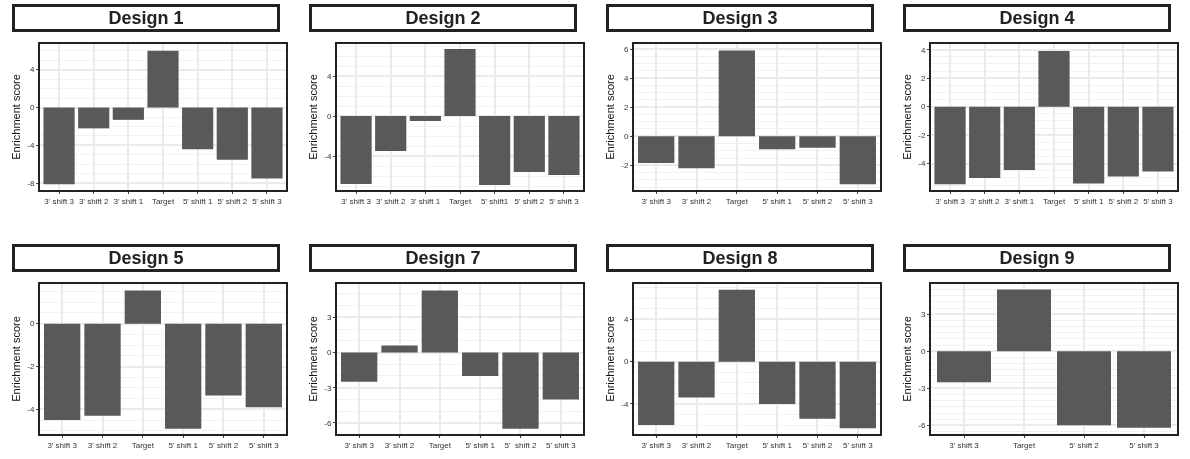  What do you see at coordinates (626, 49) in the screenshot?
I see `y-tick-label: 6` at bounding box center [626, 49].